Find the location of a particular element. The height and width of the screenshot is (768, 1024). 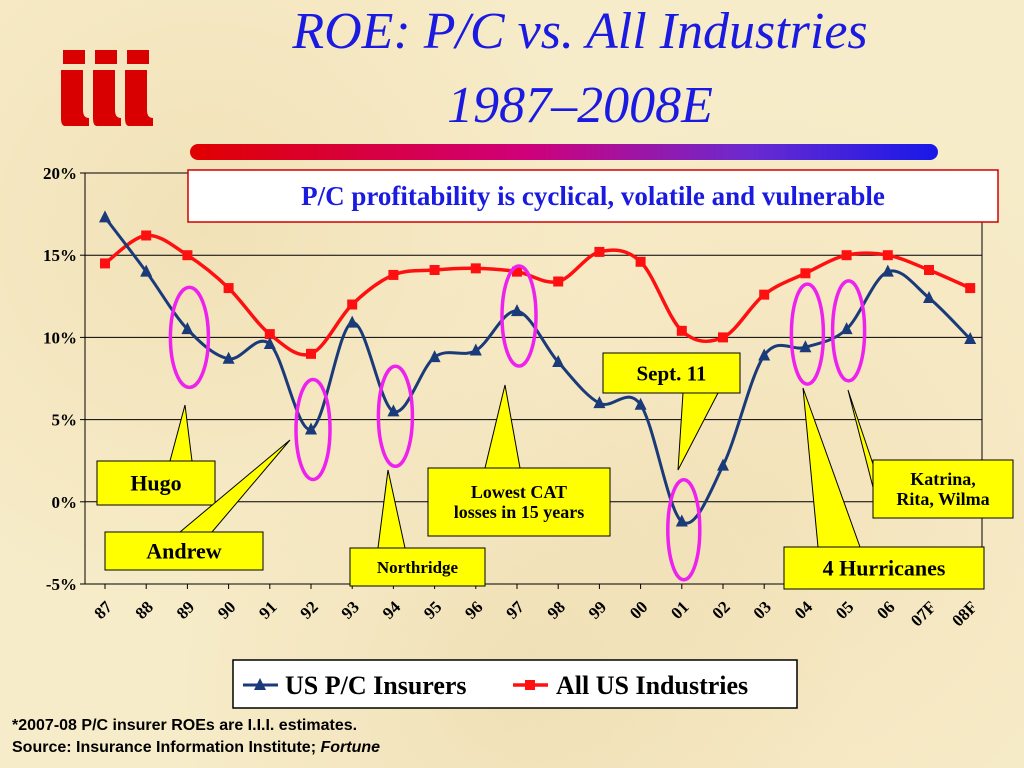

x-tick-label: 98 is located at coordinates (556, 609).